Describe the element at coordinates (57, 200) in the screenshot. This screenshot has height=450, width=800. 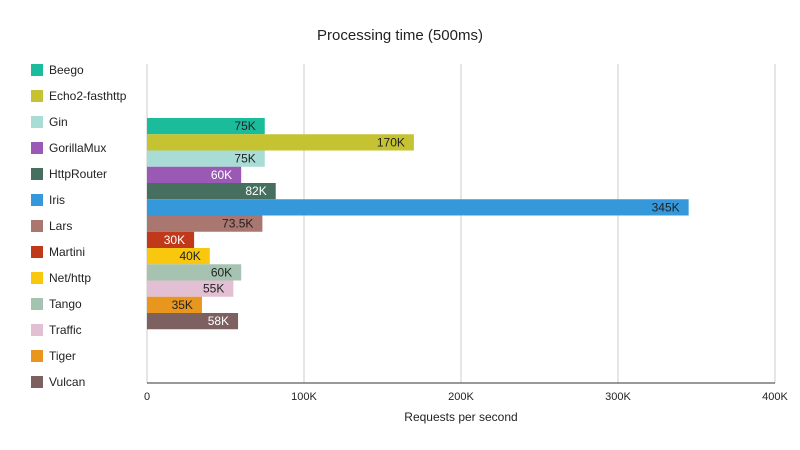
I see `legend-label: Iris` at that location.